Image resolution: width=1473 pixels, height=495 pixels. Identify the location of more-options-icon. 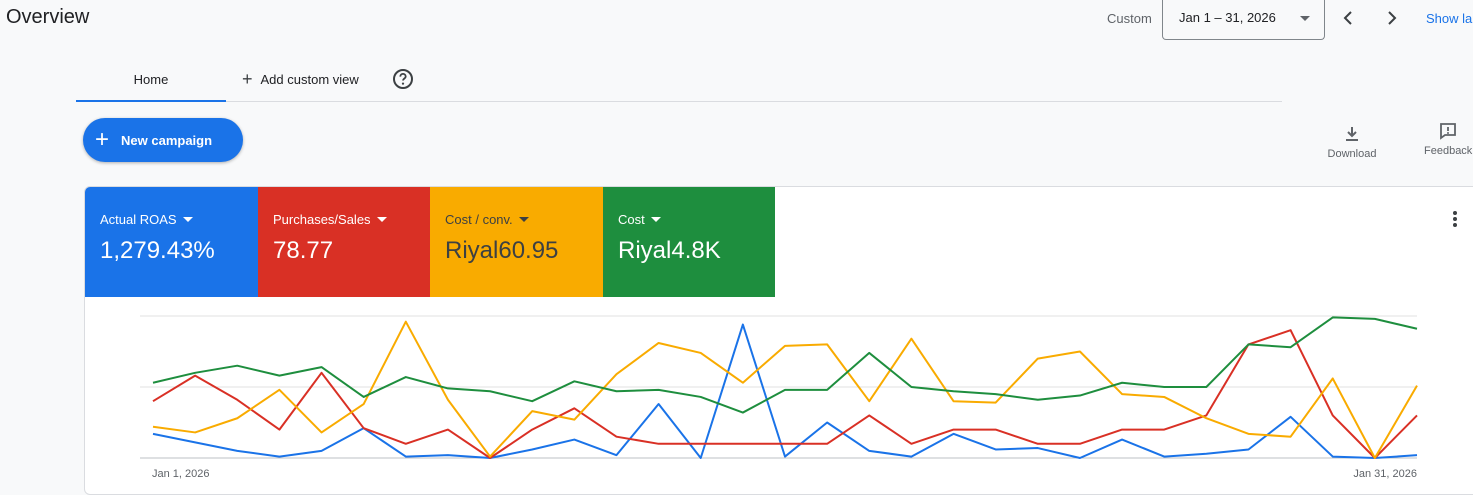
(1455, 219).